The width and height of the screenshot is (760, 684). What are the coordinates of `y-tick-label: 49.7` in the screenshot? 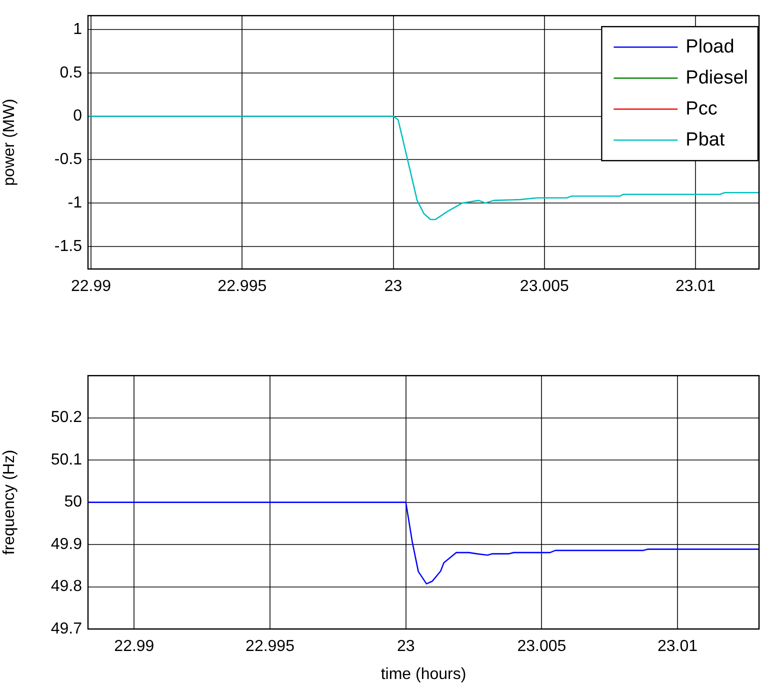 It's located at (66, 629).